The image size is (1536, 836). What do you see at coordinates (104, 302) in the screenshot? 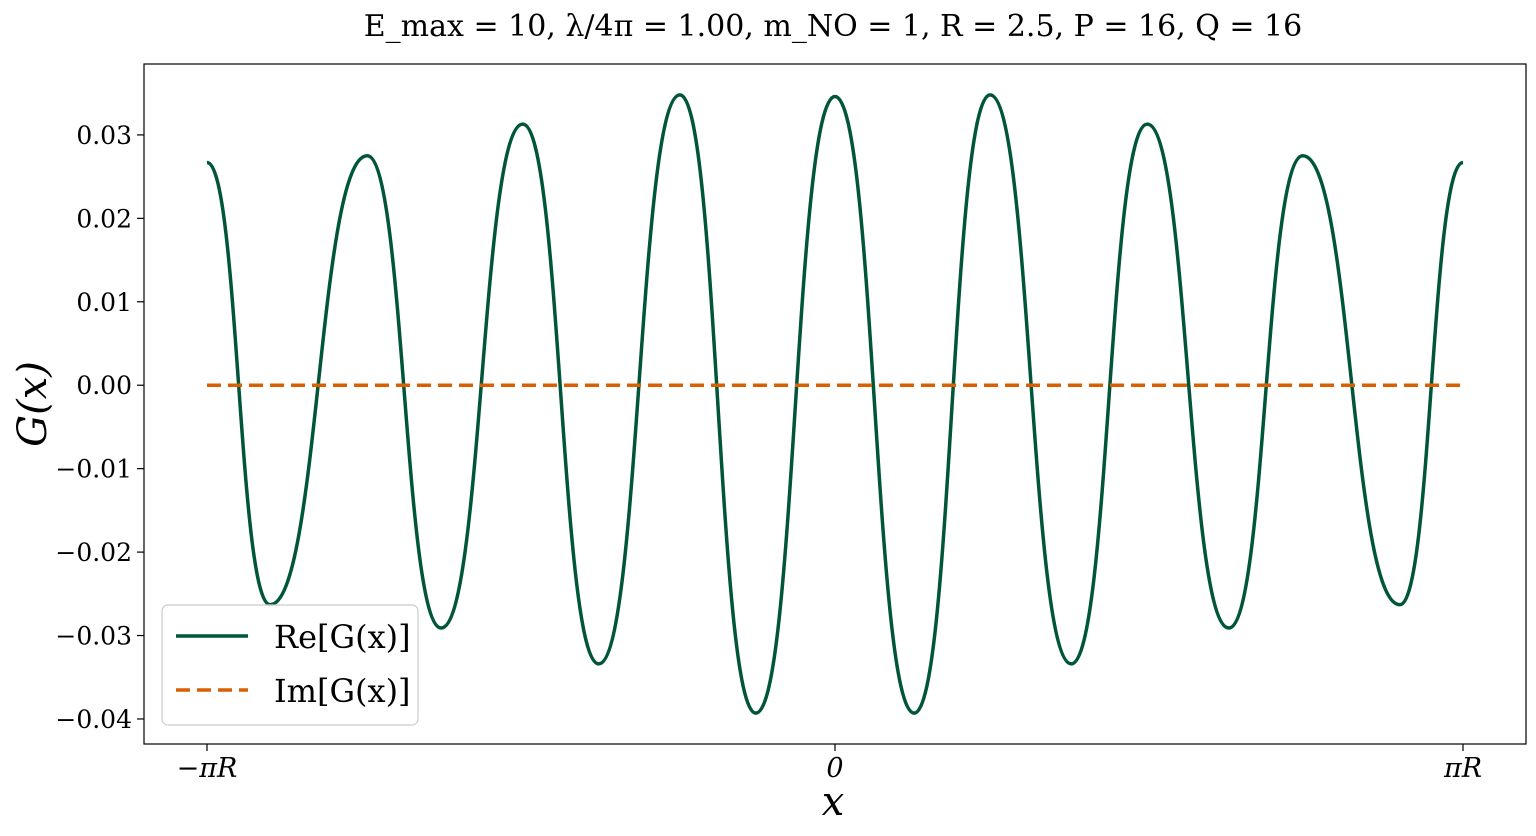
I see `y-tick-label: 0.01` at bounding box center [104, 302].